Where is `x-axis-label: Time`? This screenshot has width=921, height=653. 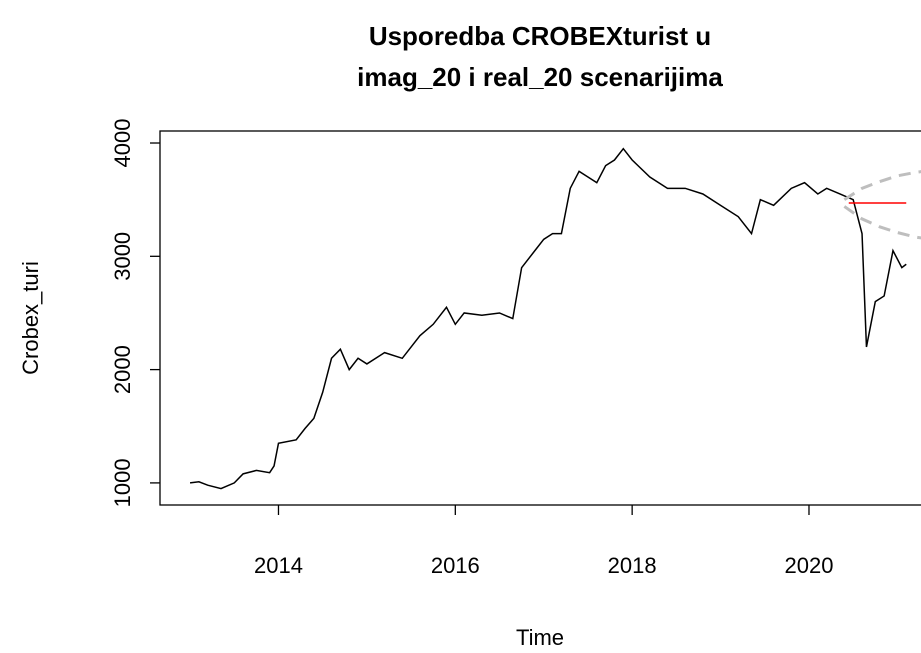 x-axis-label: Time is located at coordinates (540, 637).